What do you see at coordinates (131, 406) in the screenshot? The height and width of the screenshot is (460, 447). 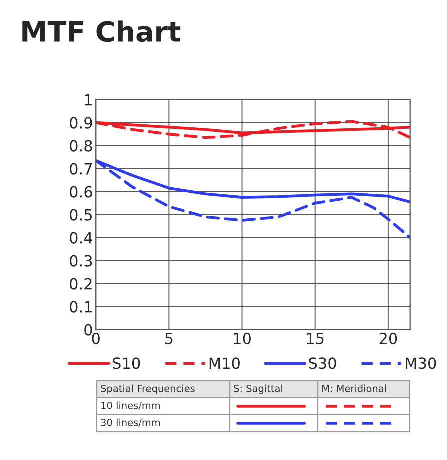 I see `text: 10 lines/mm` at bounding box center [131, 406].